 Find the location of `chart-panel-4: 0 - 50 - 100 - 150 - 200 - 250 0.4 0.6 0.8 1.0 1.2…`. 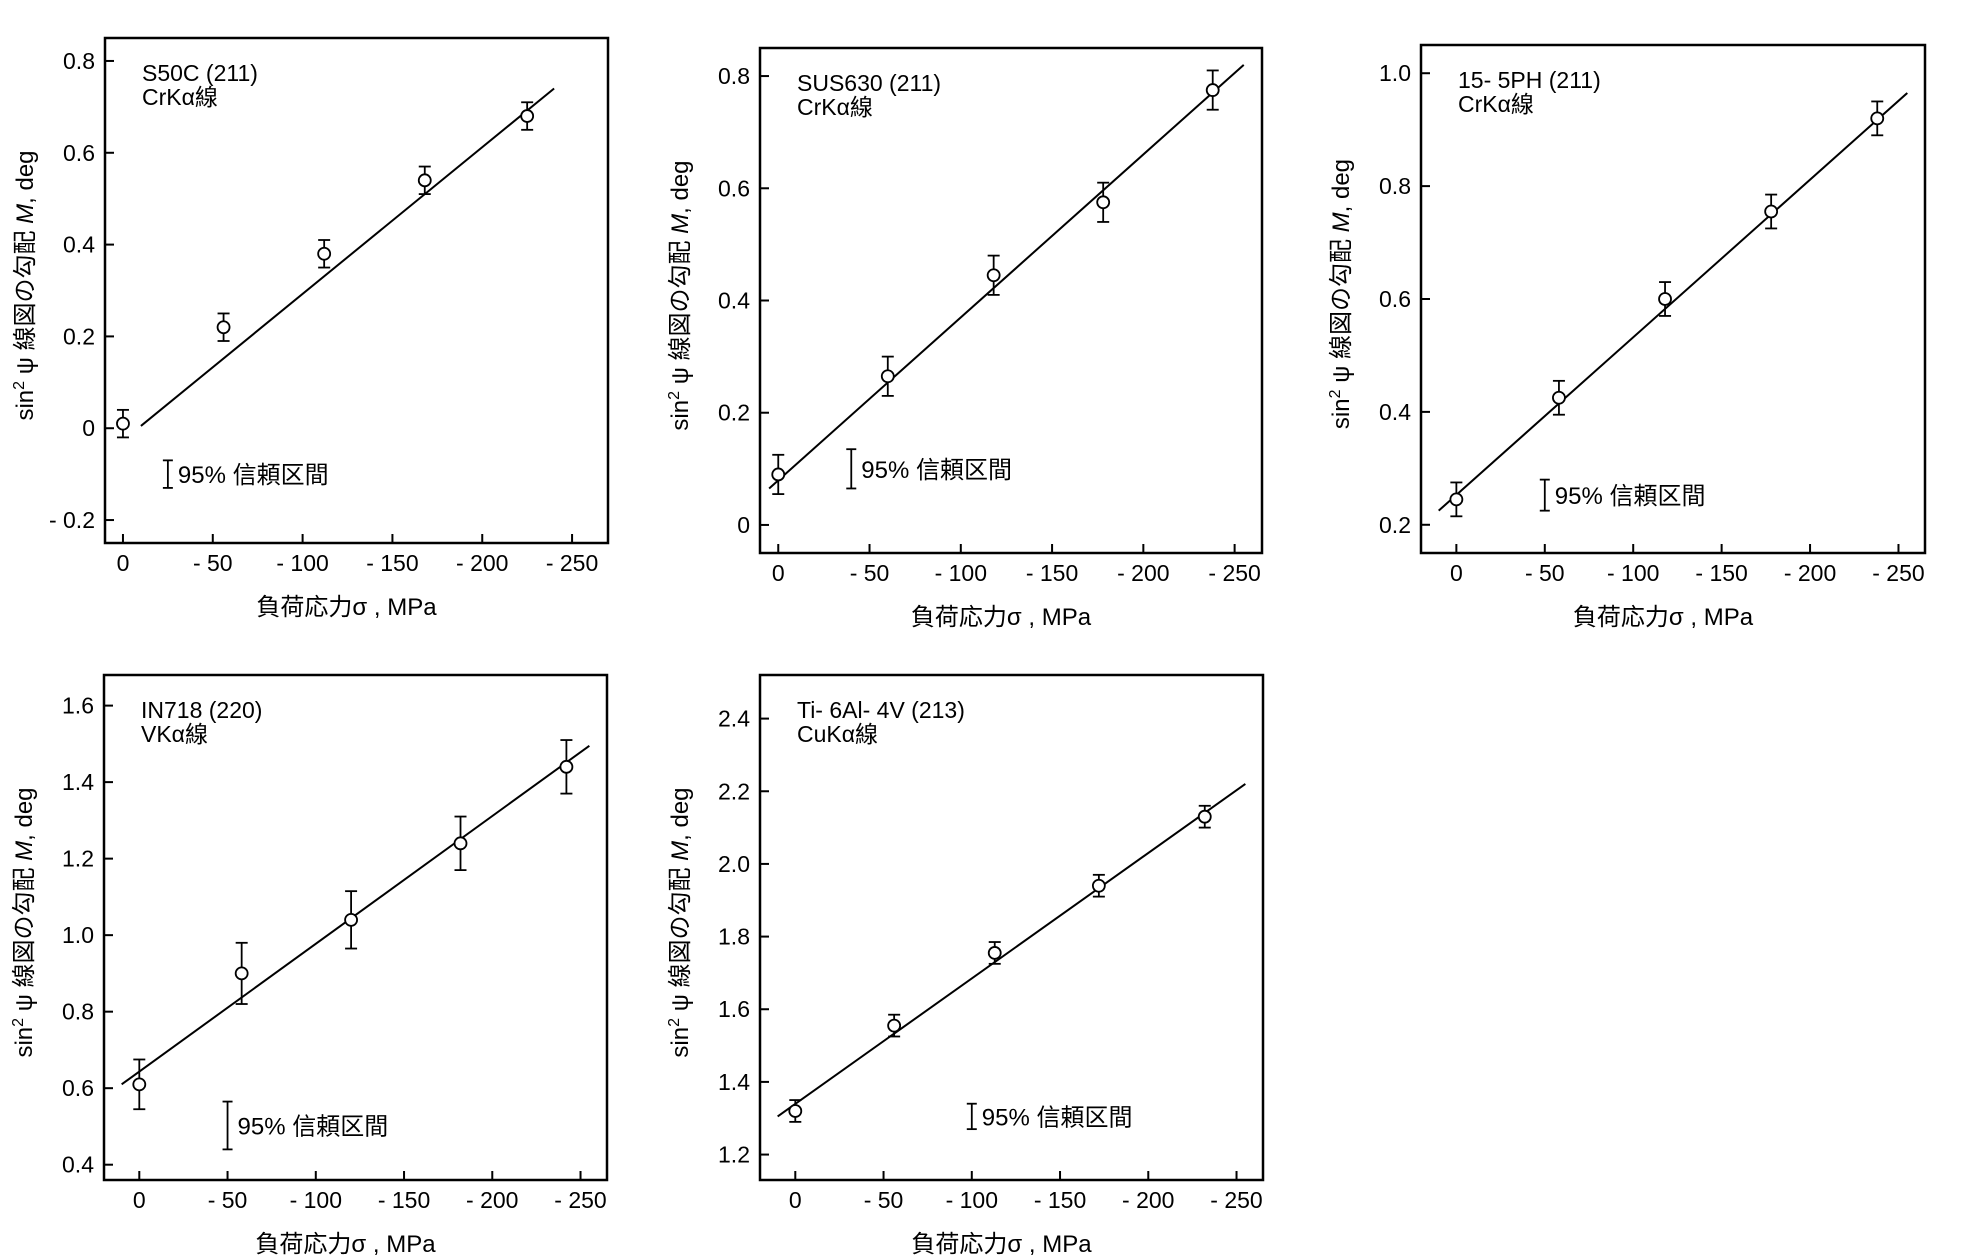

chart-panel-4: 0 - 50 - 100 - 150 - 200 - 250 0.4 0.6 0.8 1.0 1.2… is located at coordinates (309, 965).